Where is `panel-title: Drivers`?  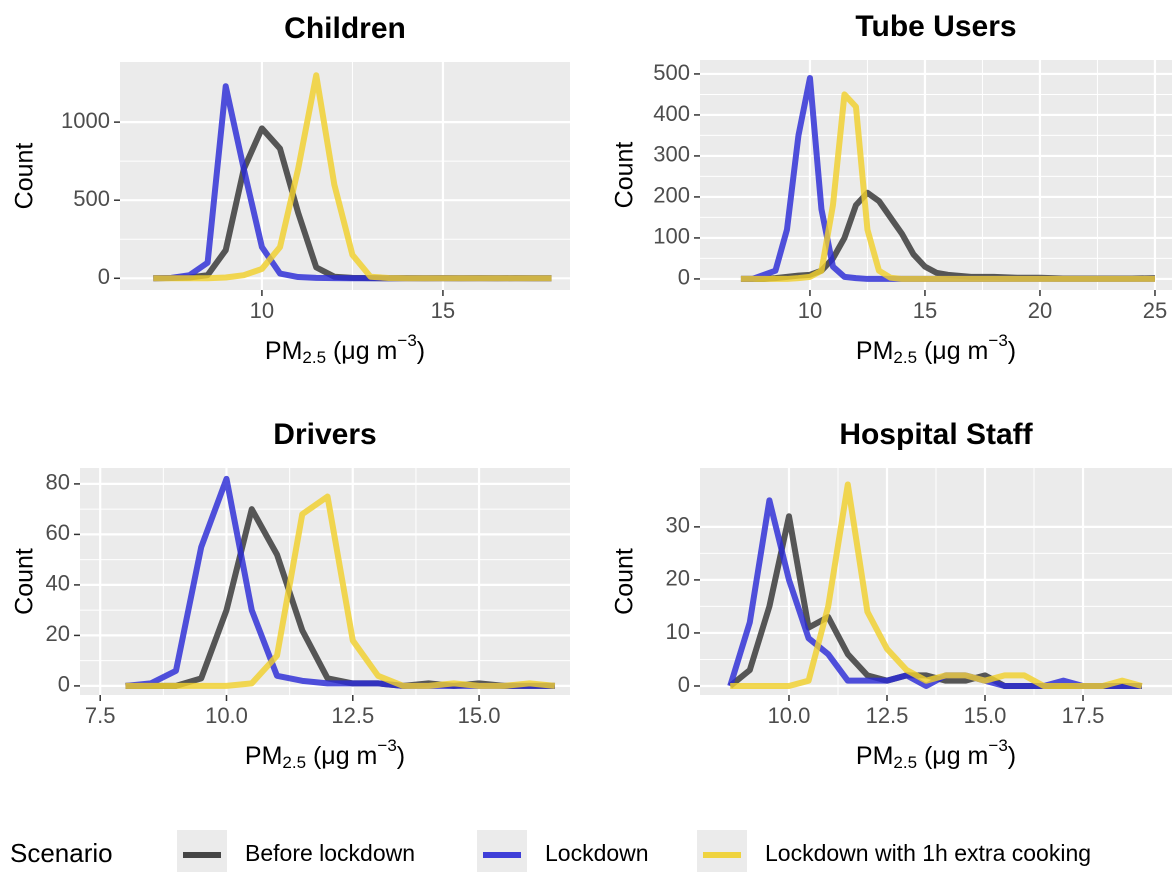 panel-title: Drivers is located at coordinates (324, 434).